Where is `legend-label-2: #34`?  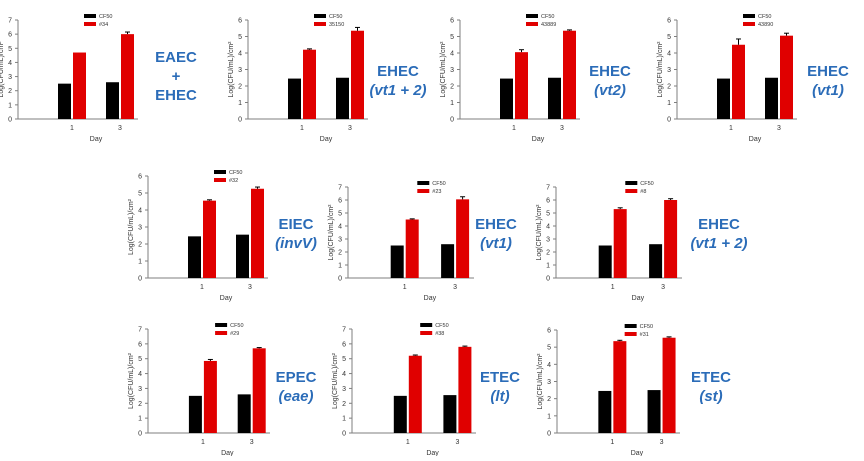
legend-label-2: #34 is located at coordinates (103, 25).